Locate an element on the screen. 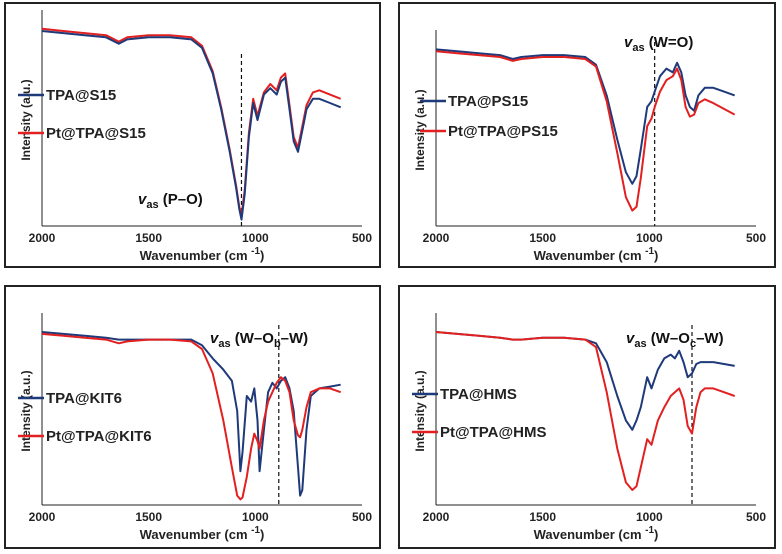 Image resolution: width=782 pixels, height=554 pixels. legend-label-1: TPA@PS15 is located at coordinates (488, 101).